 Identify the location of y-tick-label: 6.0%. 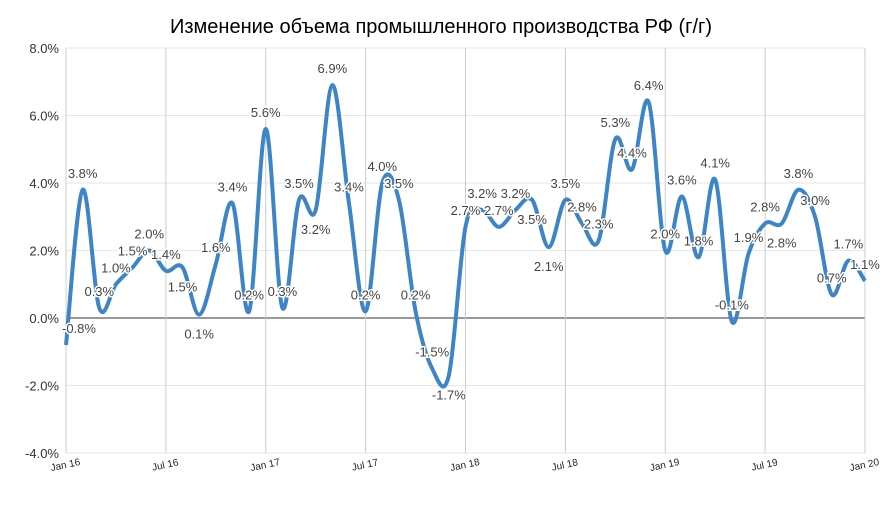
(44, 116).